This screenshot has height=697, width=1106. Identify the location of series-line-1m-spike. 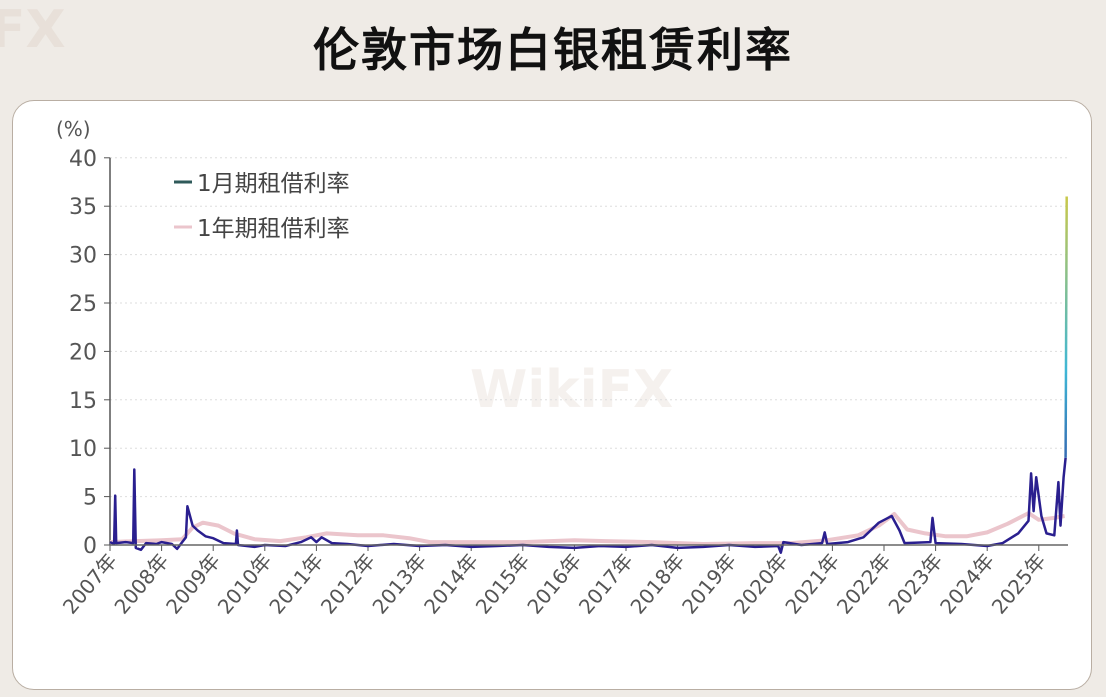
(1066, 327).